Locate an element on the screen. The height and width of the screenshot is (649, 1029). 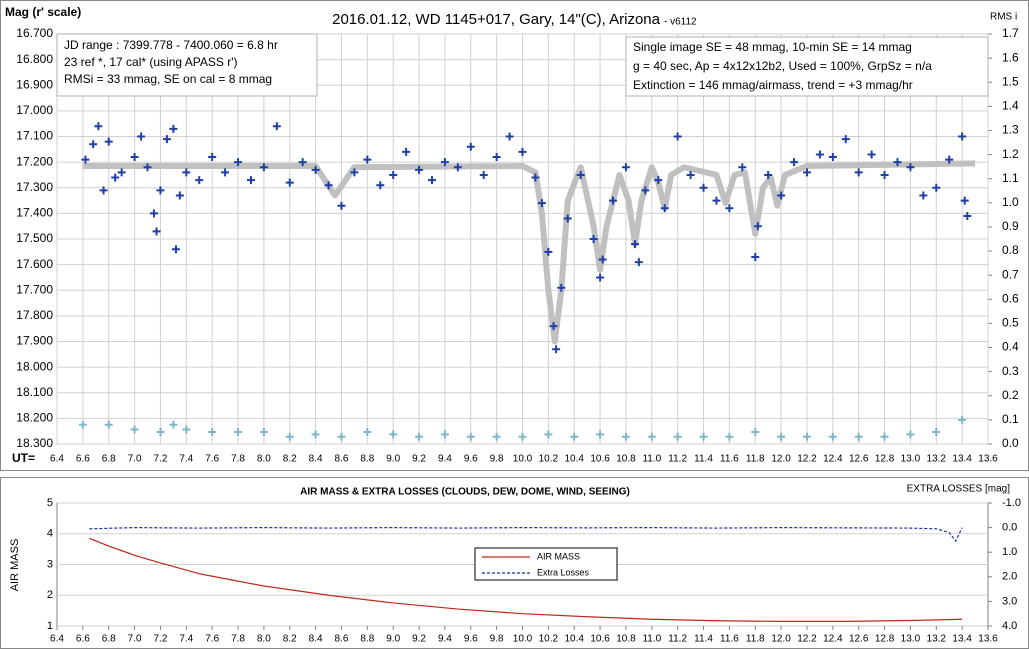
x-tick-label: 10.8 is located at coordinates (626, 639).